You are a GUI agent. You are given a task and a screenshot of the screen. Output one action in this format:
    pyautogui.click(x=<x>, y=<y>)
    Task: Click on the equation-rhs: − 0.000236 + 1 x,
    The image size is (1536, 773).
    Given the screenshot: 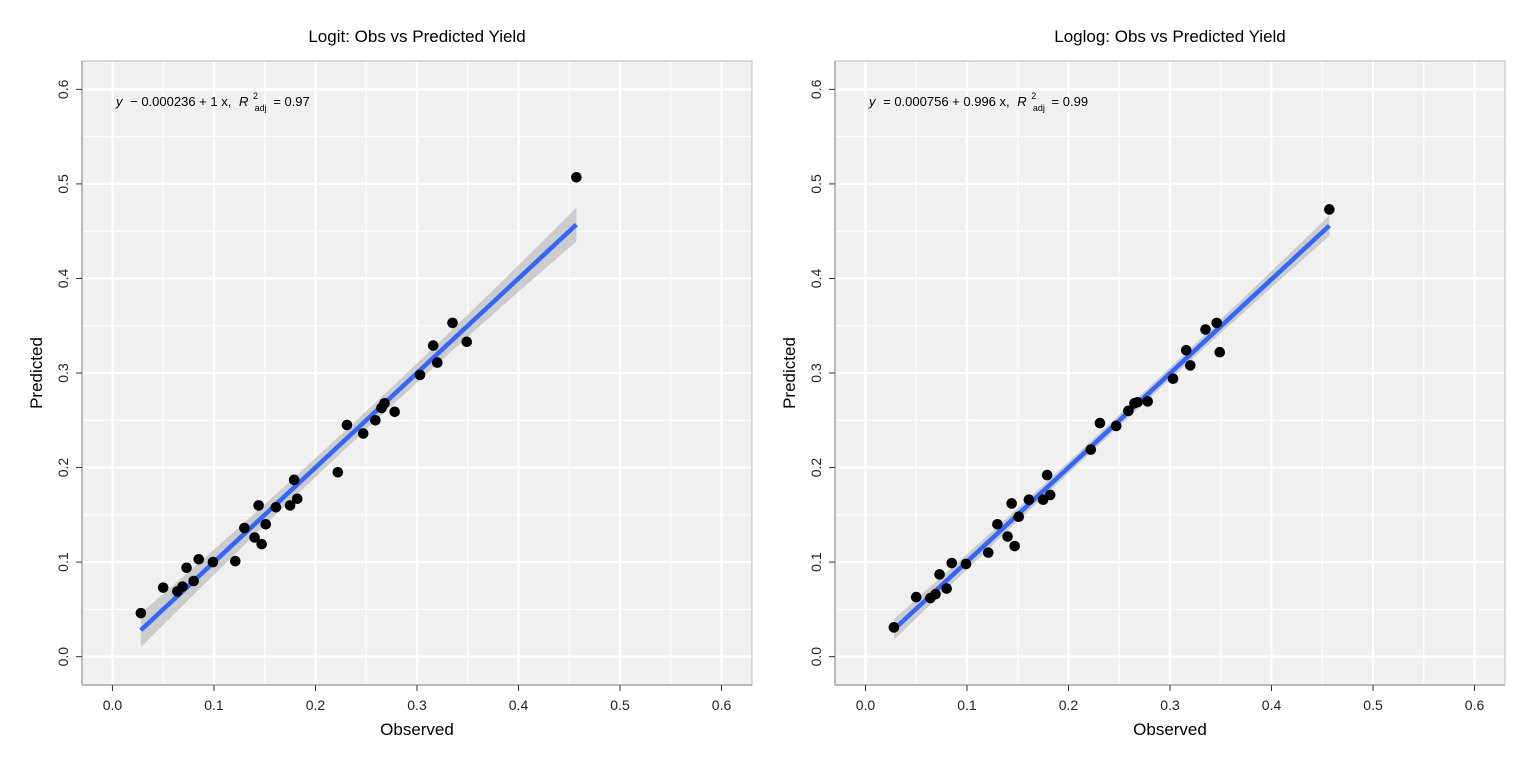 What is the action you would take?
    pyautogui.click(x=180, y=101)
    